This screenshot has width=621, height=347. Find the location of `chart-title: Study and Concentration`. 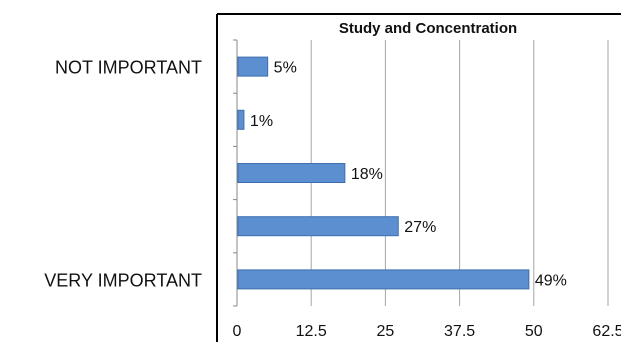

chart-title: Study and Concentration is located at coordinates (428, 28).